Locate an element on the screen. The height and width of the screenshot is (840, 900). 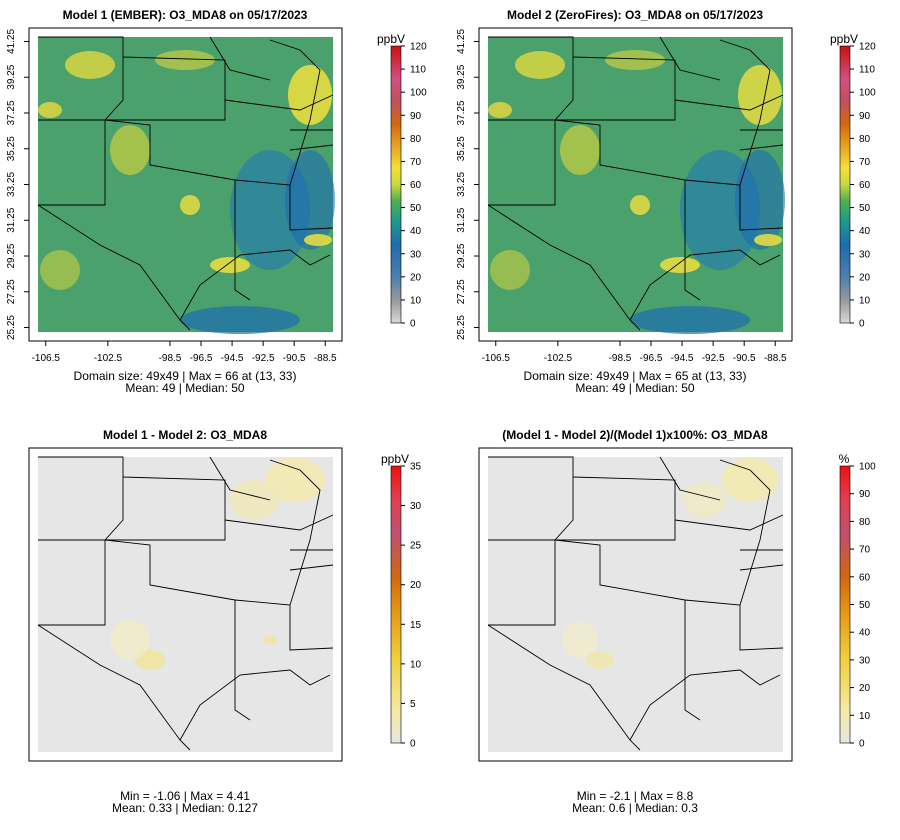
stats-line-1: Min = -2.1 | Max = 8.8 is located at coordinates (635, 796).